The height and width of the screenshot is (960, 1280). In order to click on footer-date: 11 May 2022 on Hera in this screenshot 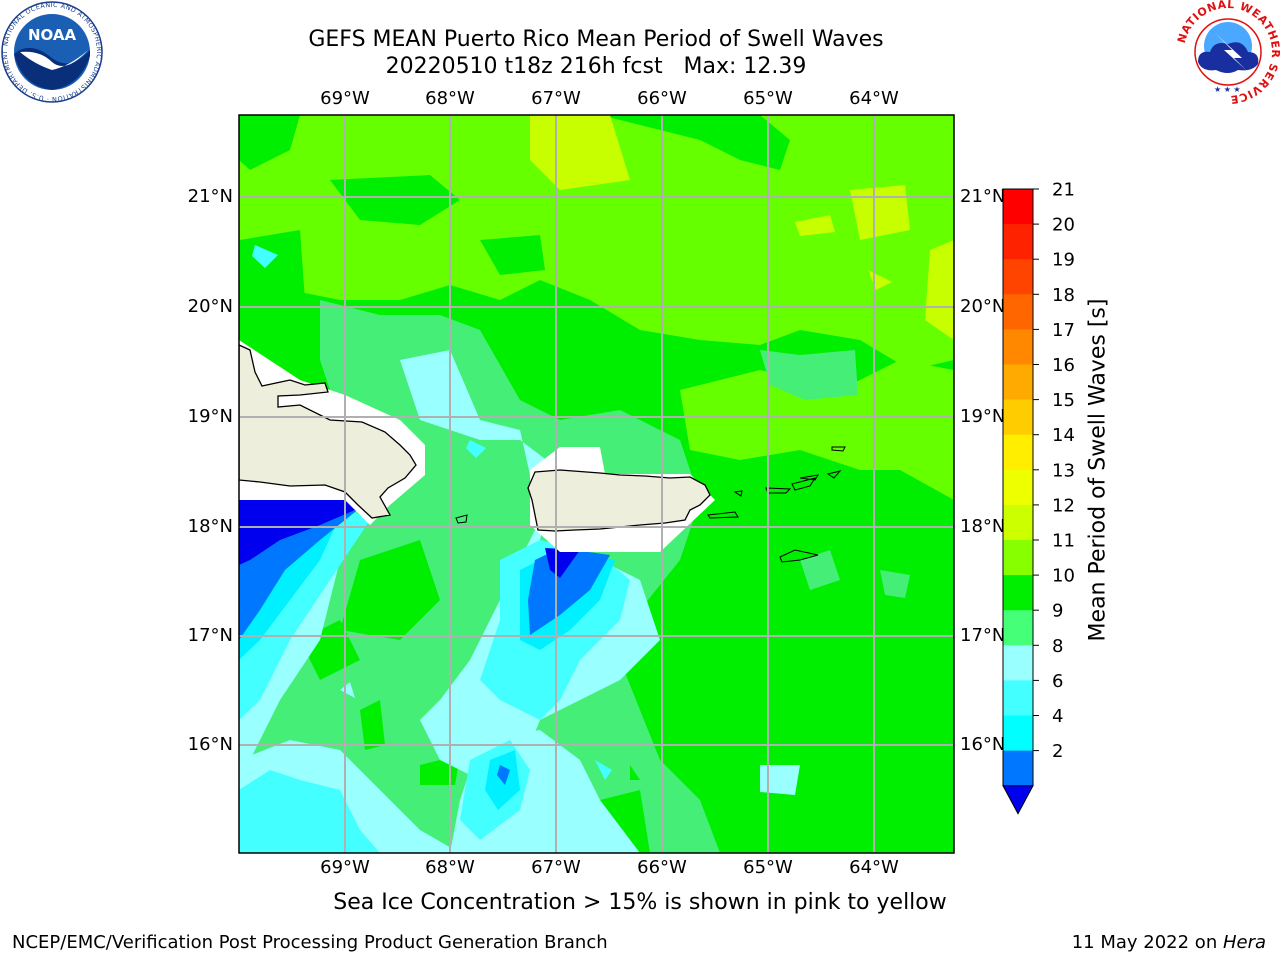, I will do `click(1169, 942)`.